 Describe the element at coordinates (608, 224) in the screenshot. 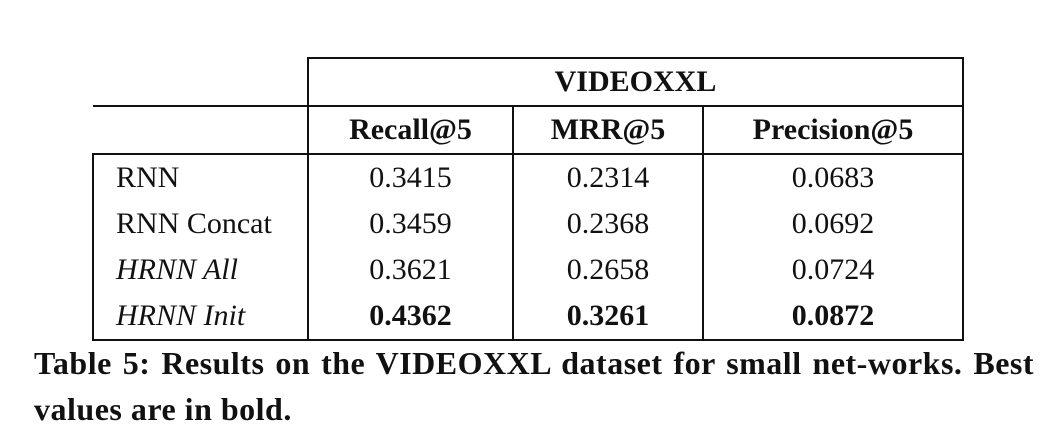

I see `cell: 0.2368` at that location.